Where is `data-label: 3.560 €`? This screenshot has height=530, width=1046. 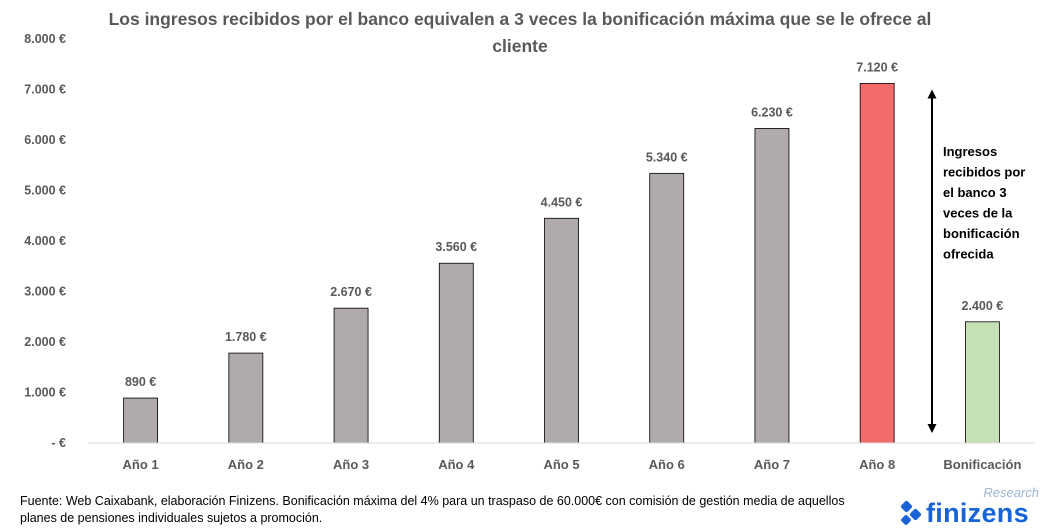 data-label: 3.560 € is located at coordinates (456, 247).